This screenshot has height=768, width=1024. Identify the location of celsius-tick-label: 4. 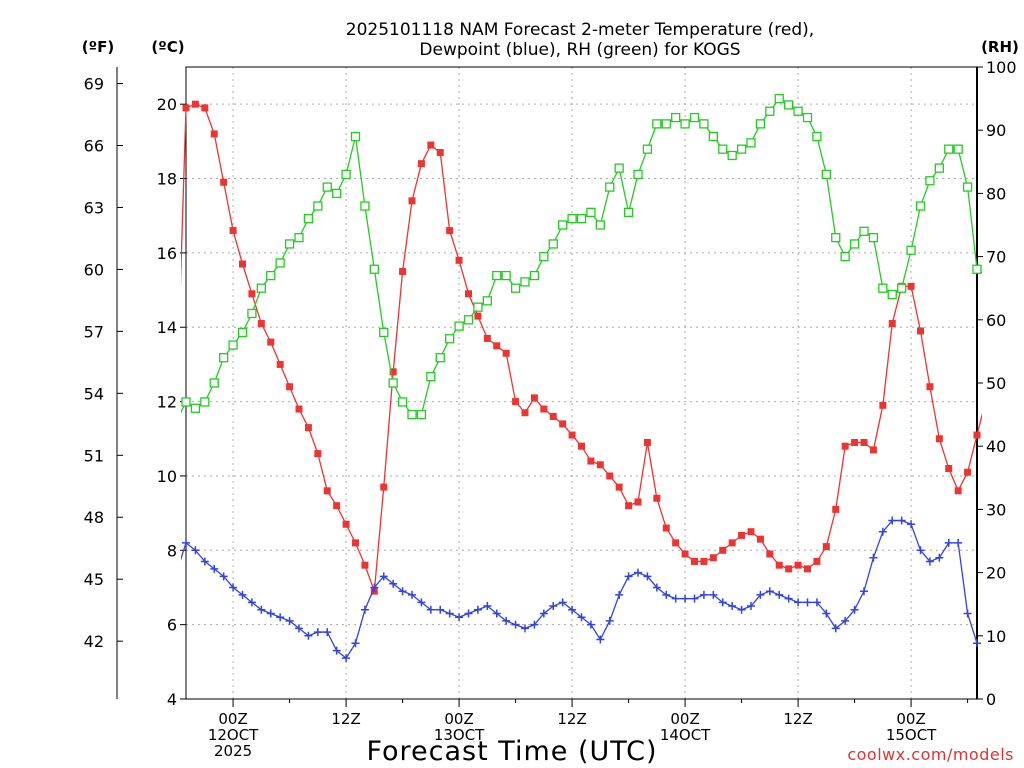
(172, 699).